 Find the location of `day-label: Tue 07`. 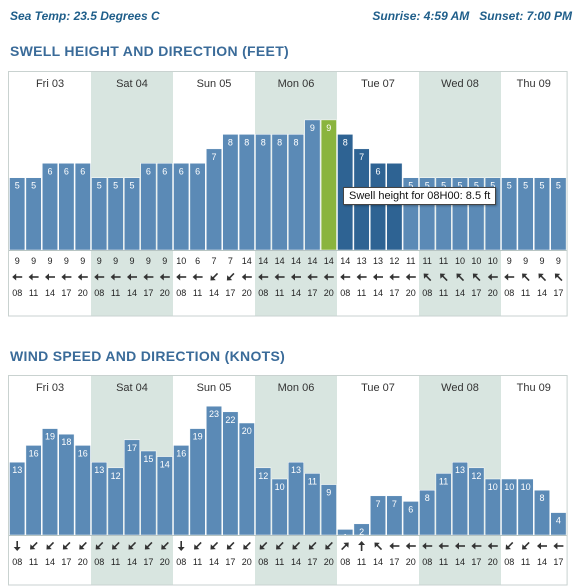

day-label: Tue 07 is located at coordinates (378, 84).